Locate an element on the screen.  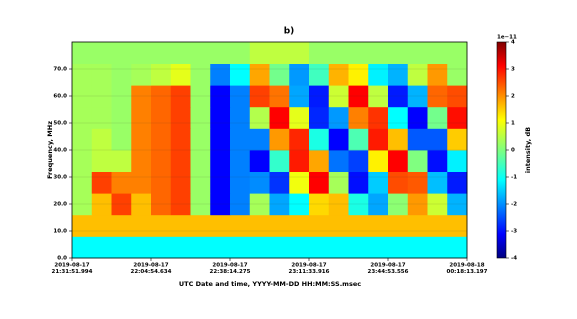
x-tick-label: 2019-08-18 is located at coordinates (466, 266).